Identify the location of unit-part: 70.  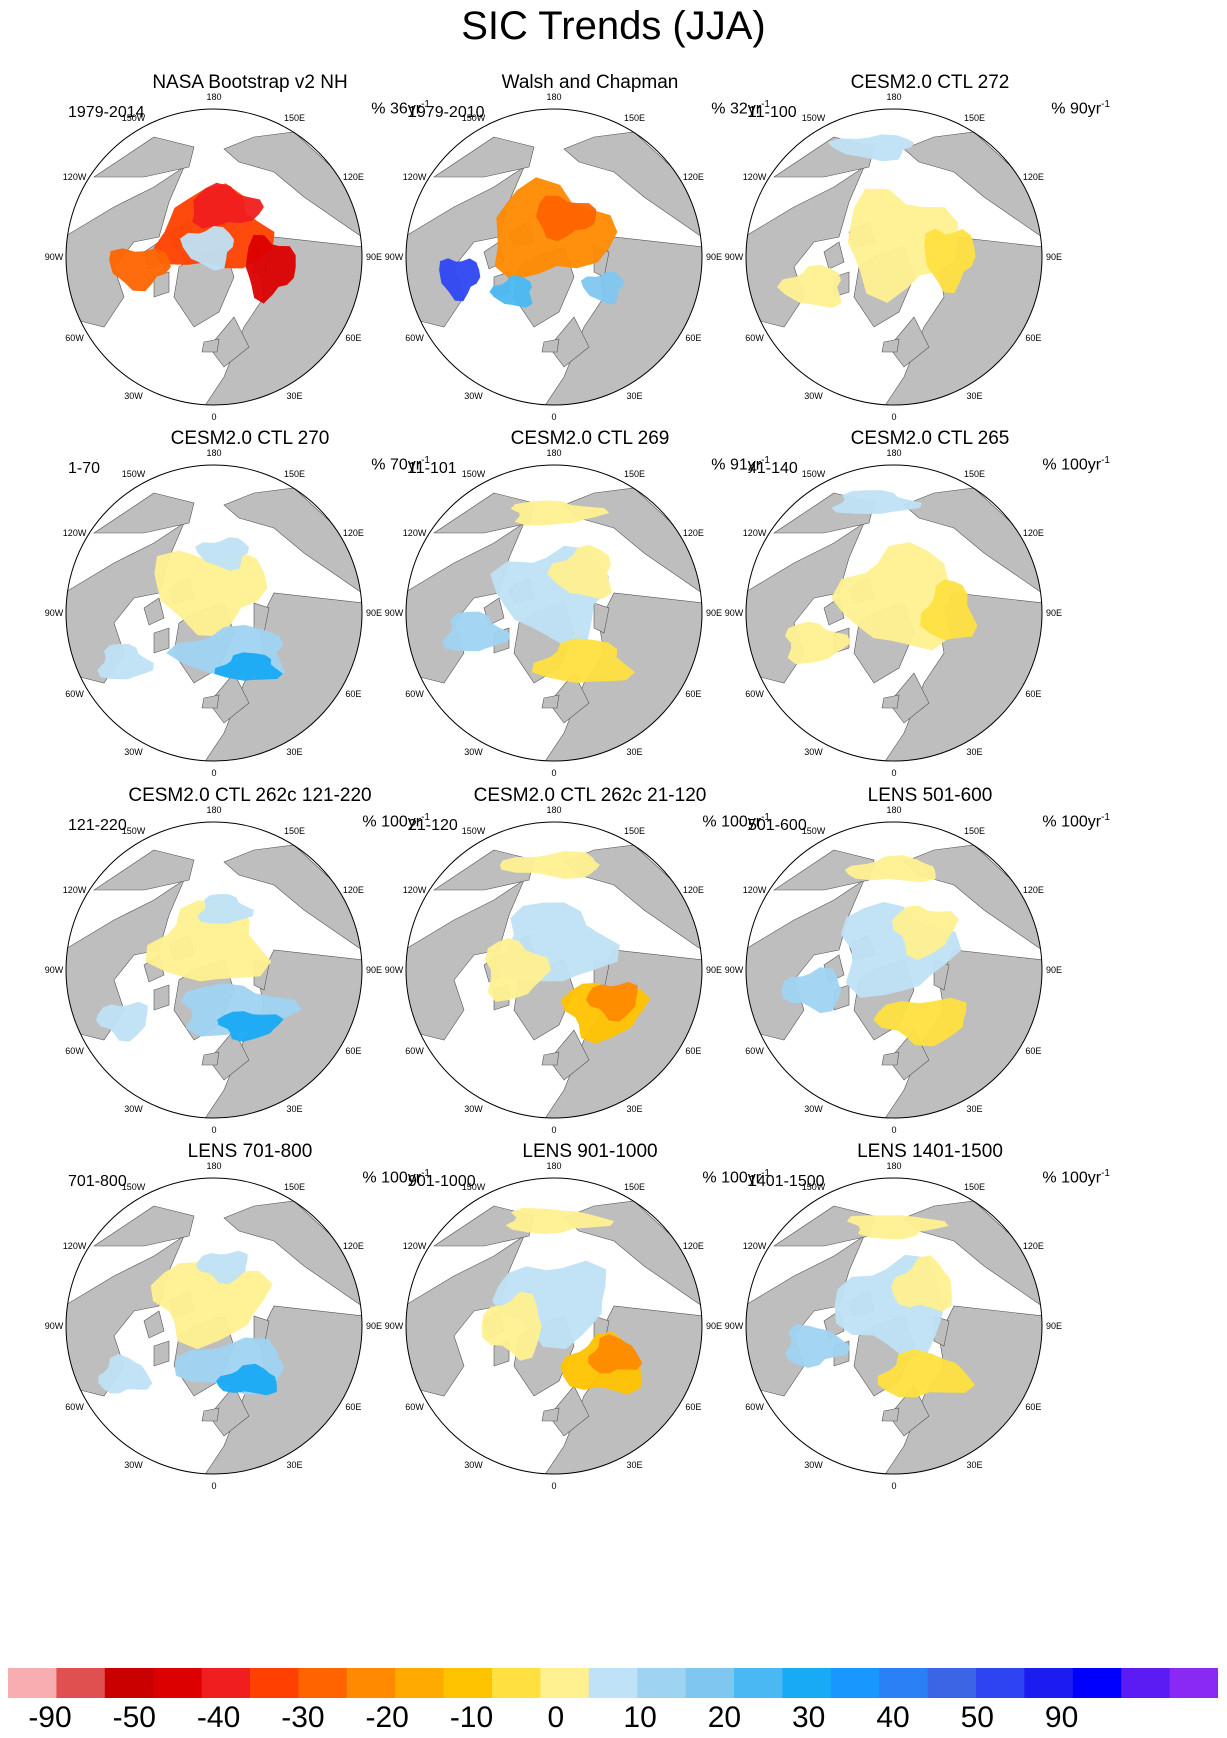
(398, 465).